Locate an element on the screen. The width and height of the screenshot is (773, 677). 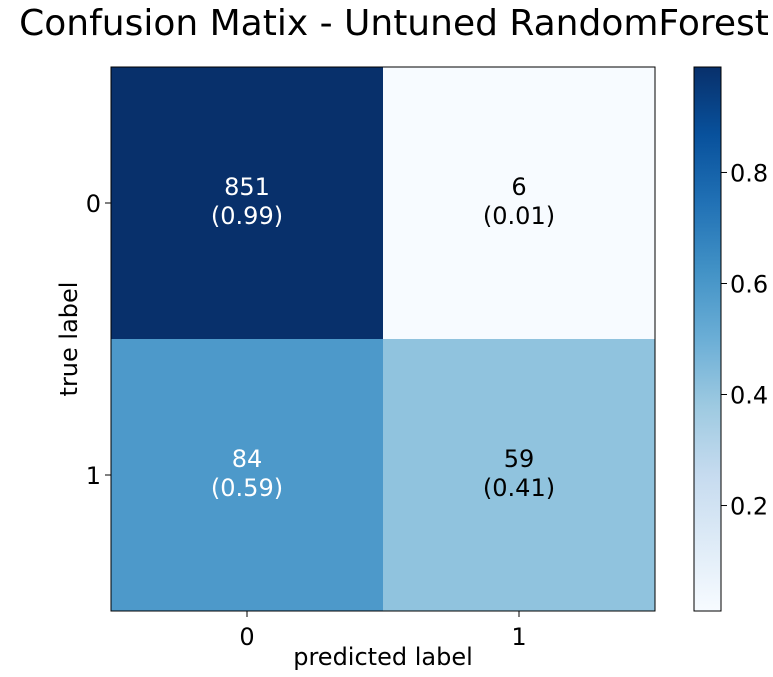
colorbar-tick-label: 0.6 is located at coordinates (749, 284).